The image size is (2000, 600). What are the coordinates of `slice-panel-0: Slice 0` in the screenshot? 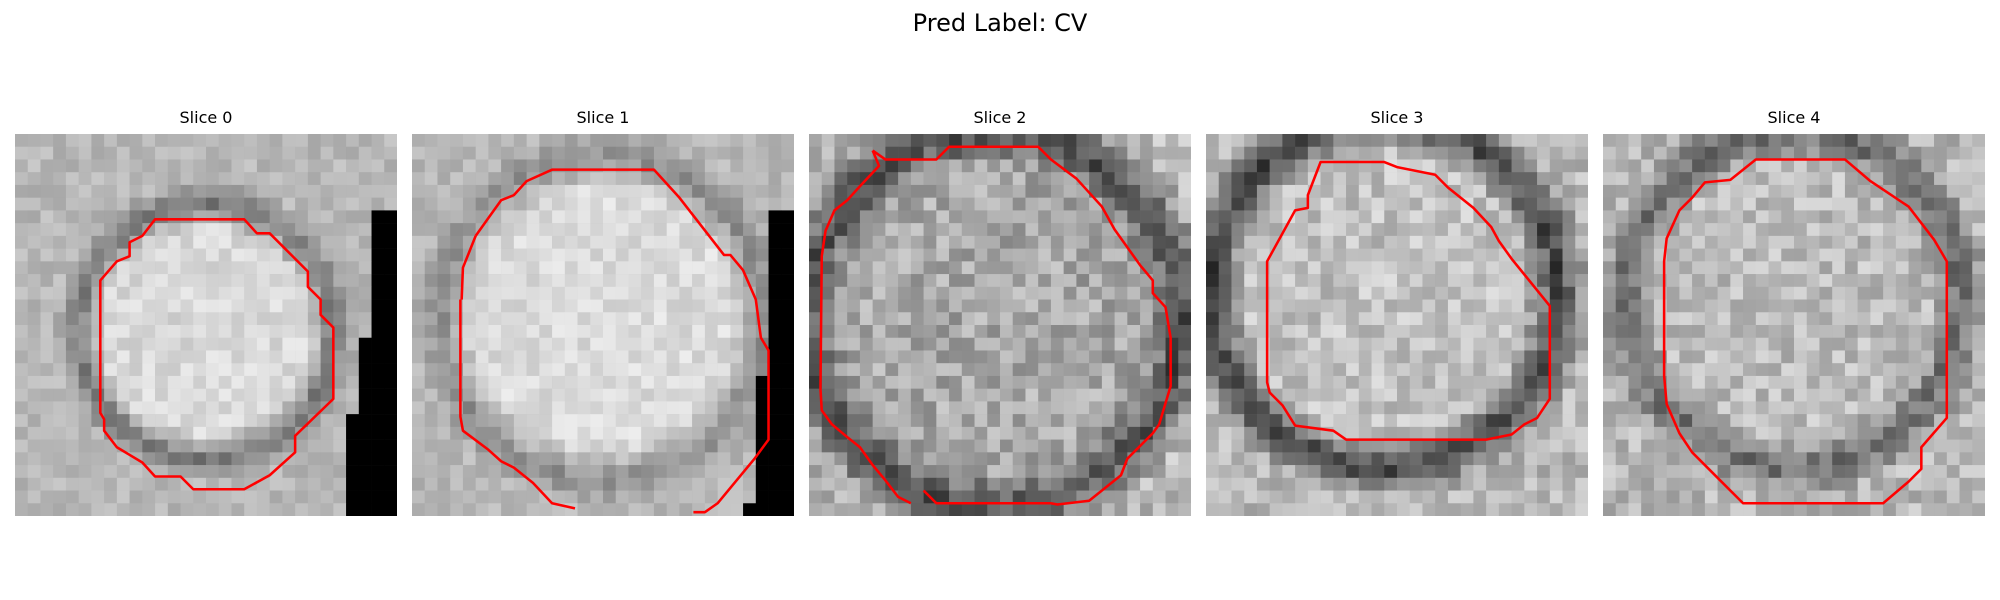 It's located at (206, 313).